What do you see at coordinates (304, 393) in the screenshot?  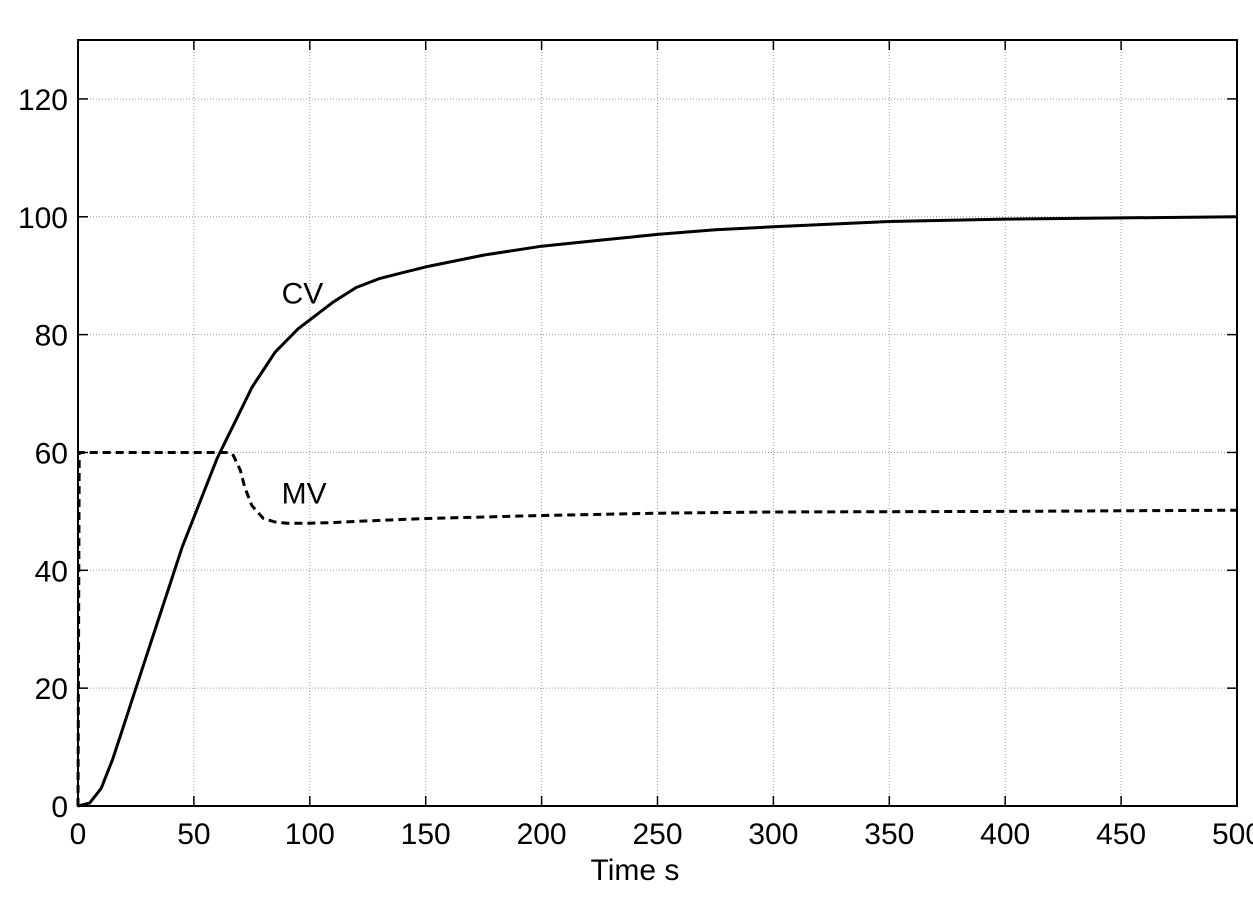 I see `annotations: CV MV` at bounding box center [304, 393].